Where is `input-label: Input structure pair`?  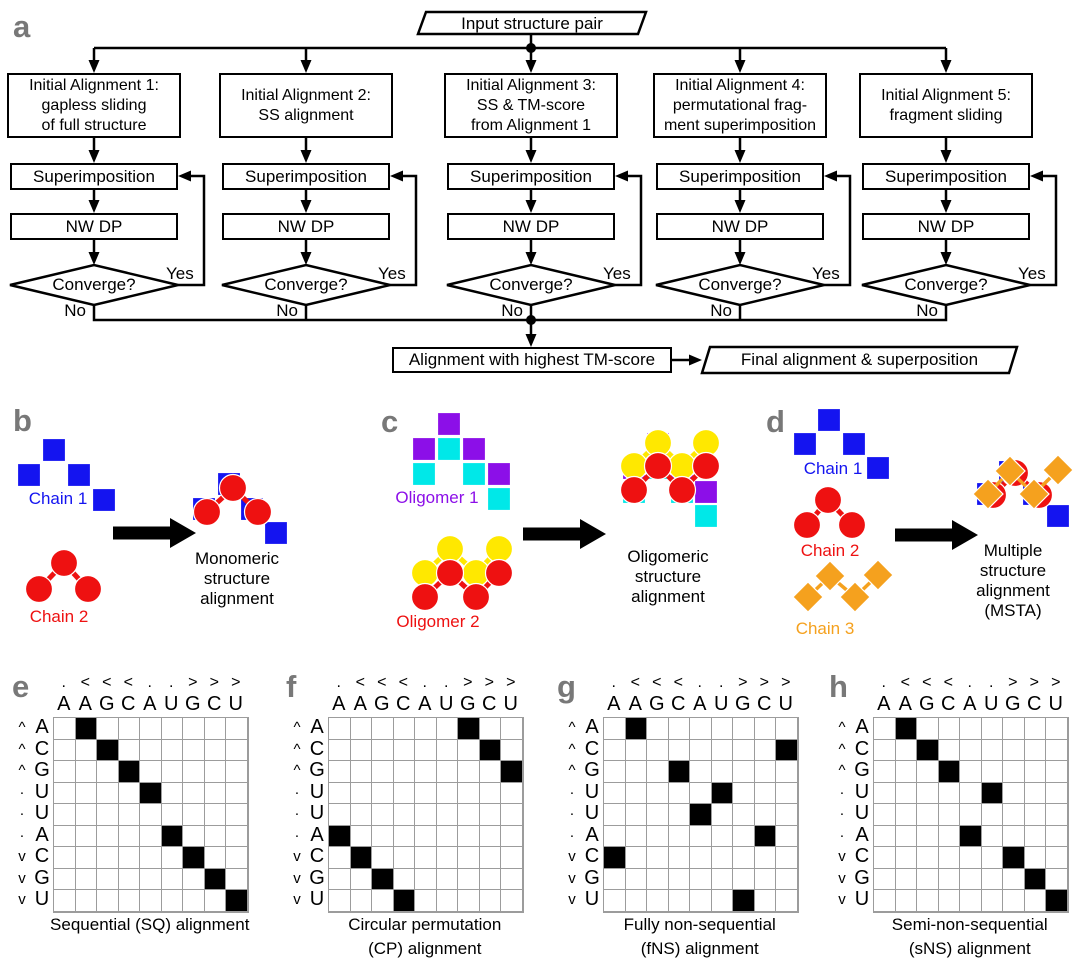 input-label: Input structure pair is located at coordinates (532, 23).